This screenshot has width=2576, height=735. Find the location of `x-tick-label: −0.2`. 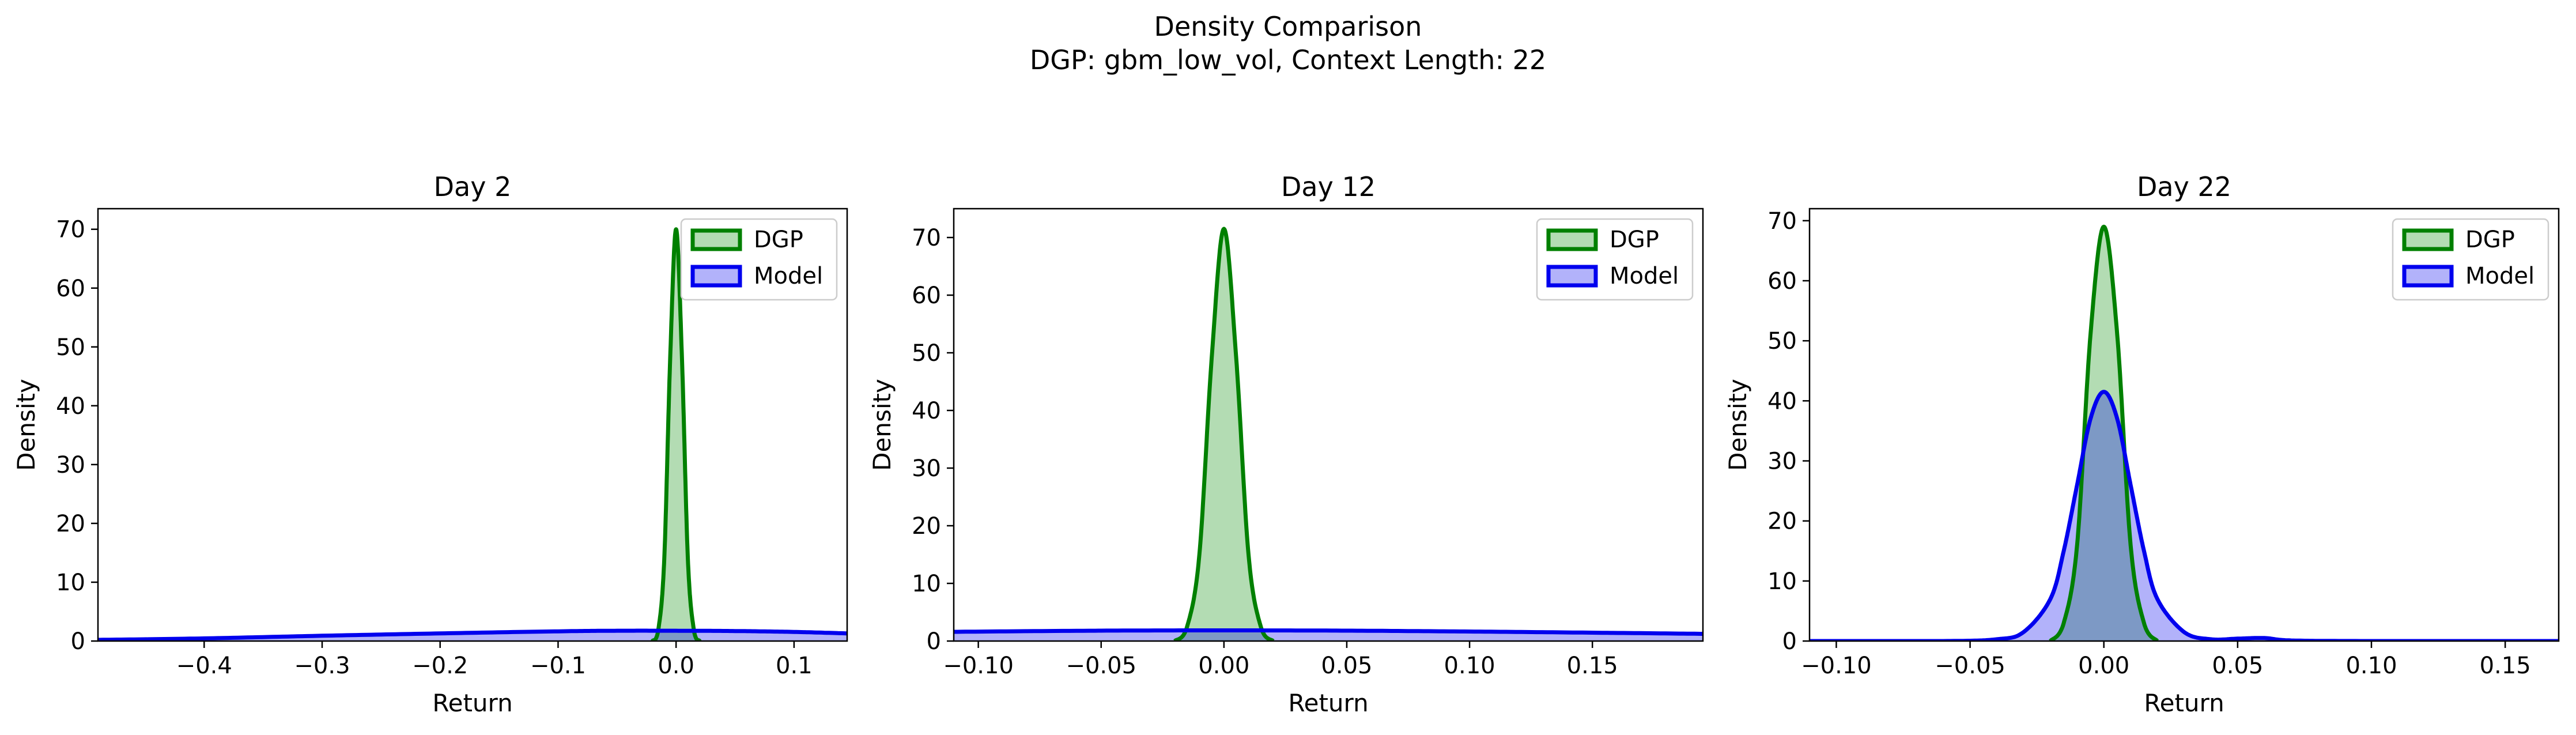

x-tick-label: −0.2 is located at coordinates (440, 666).